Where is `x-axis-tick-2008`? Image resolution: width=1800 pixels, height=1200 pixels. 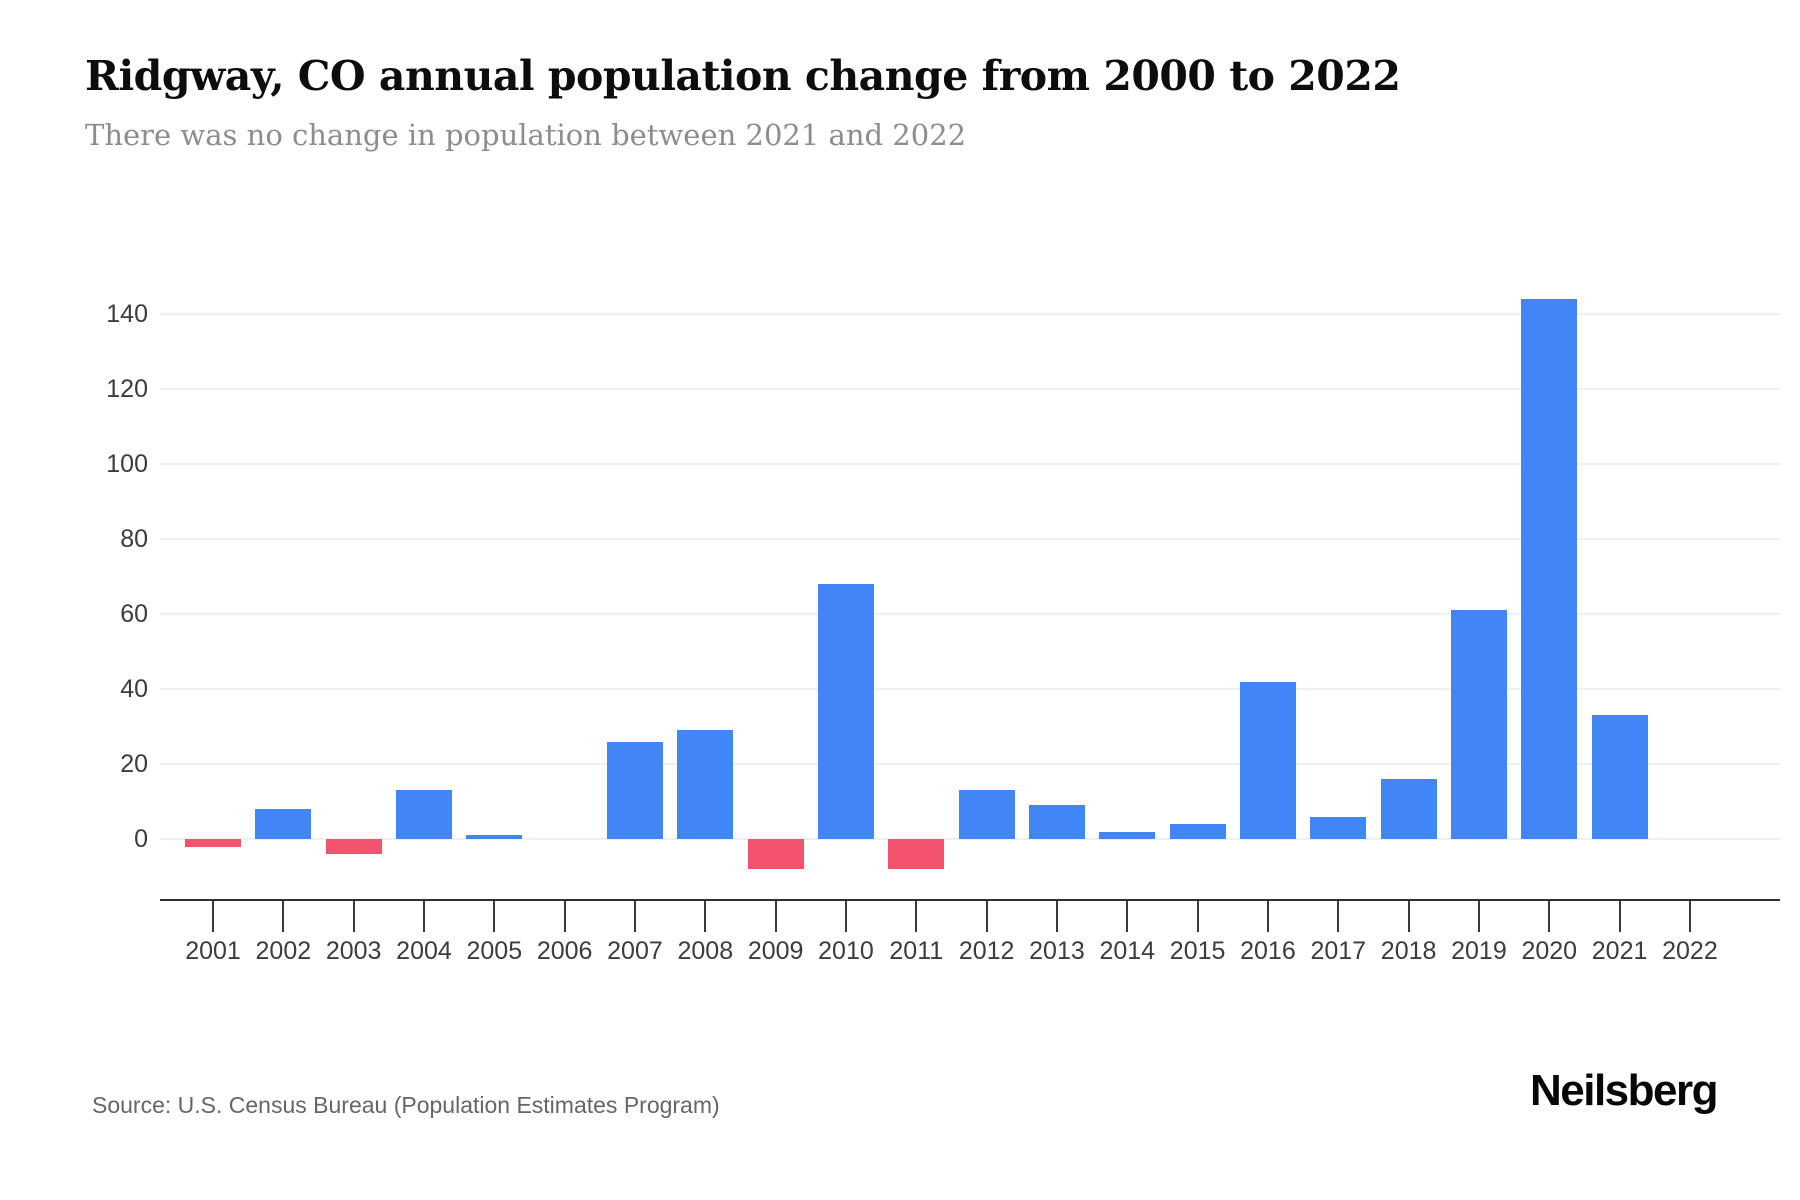 x-axis-tick-2008 is located at coordinates (705, 916).